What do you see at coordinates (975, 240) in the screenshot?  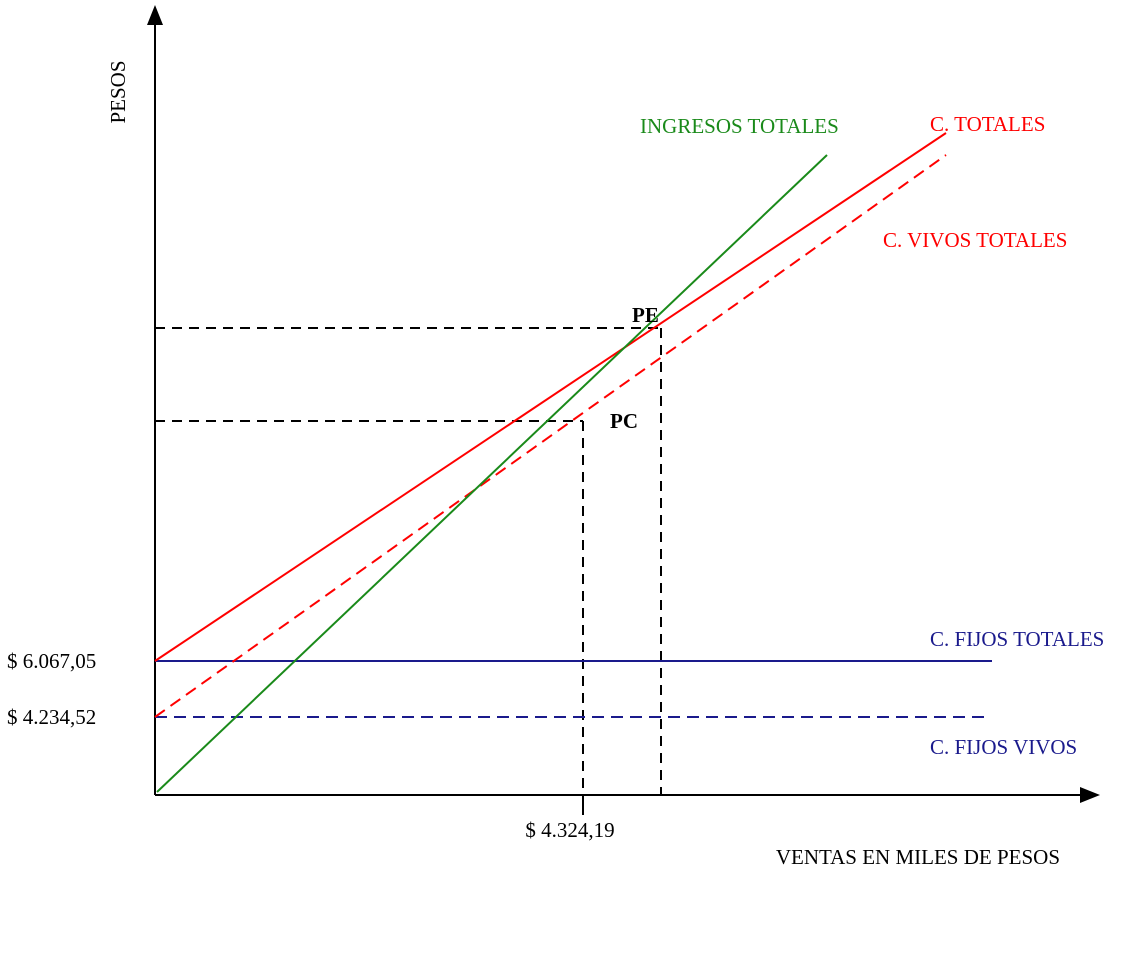 I see `series-label-c-vivos-totales: C. VIVOS TOTALES` at bounding box center [975, 240].